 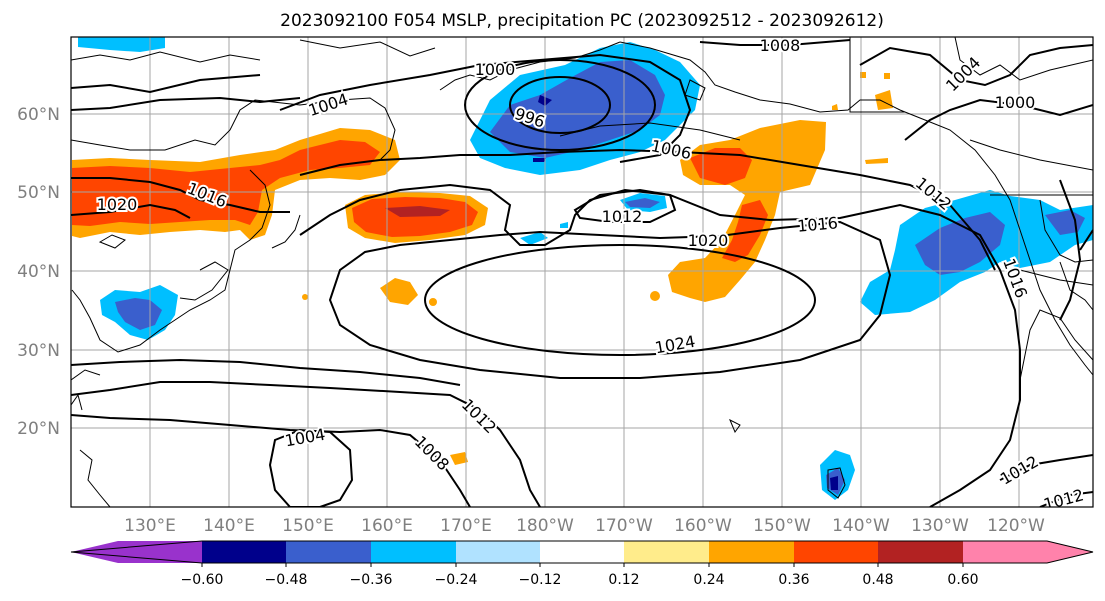 I want to click on colorbar-tick-label: 0.48, so click(x=877, y=580).